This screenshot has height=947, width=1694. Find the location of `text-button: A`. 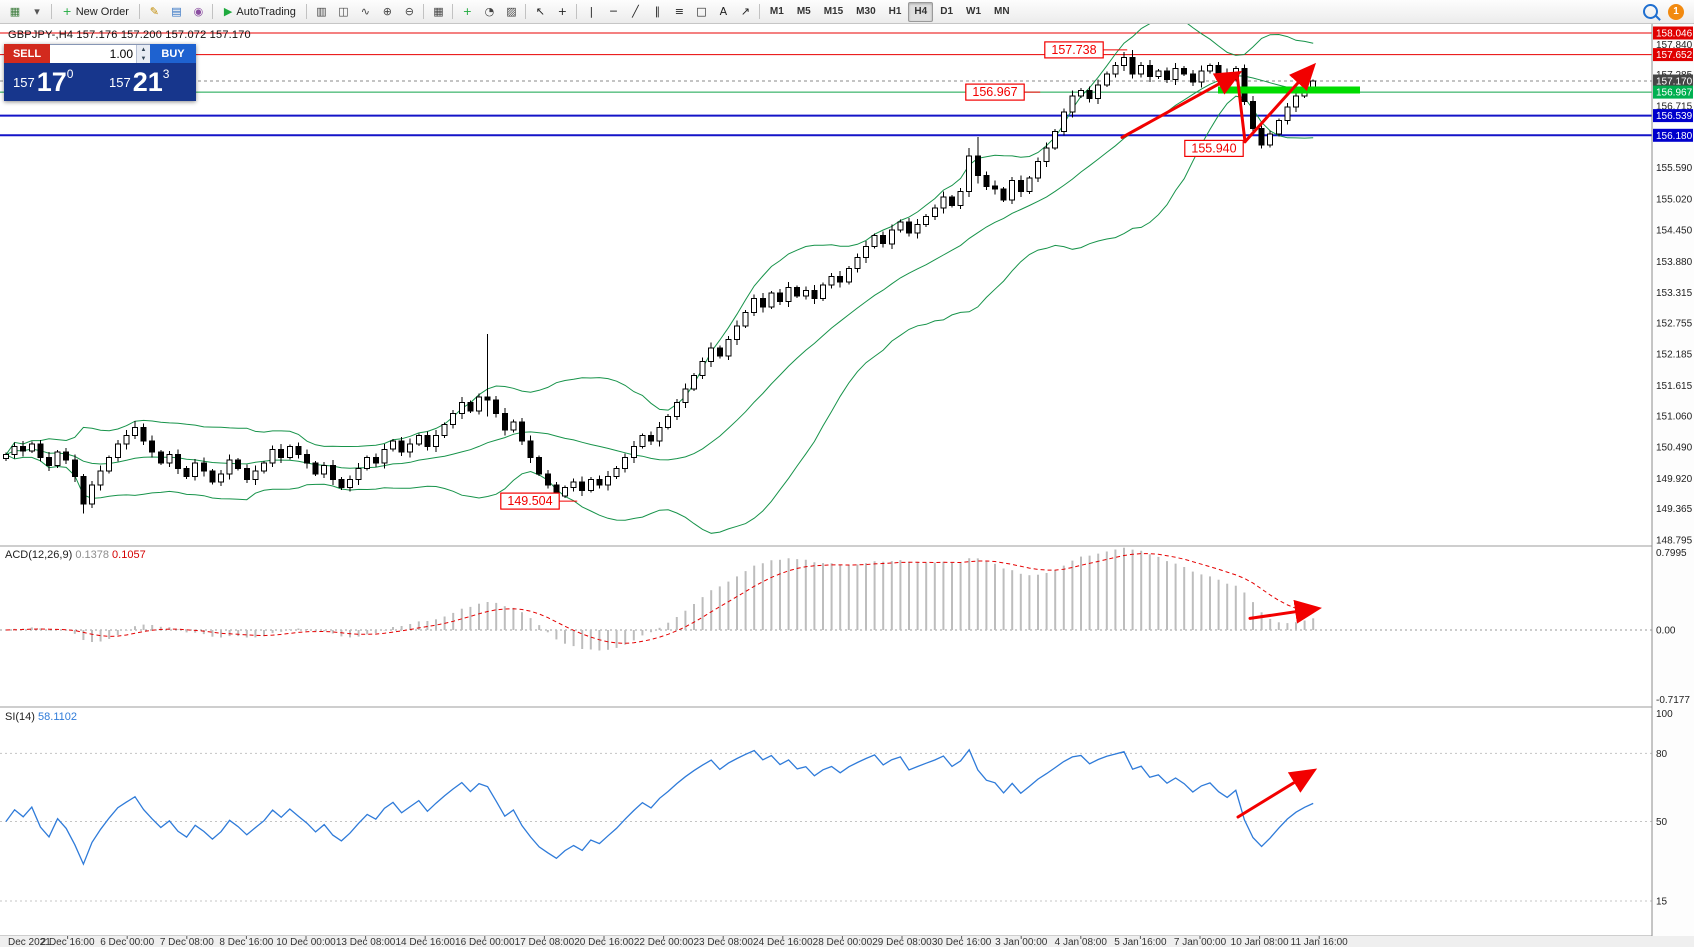

text-button: A is located at coordinates (723, 11).